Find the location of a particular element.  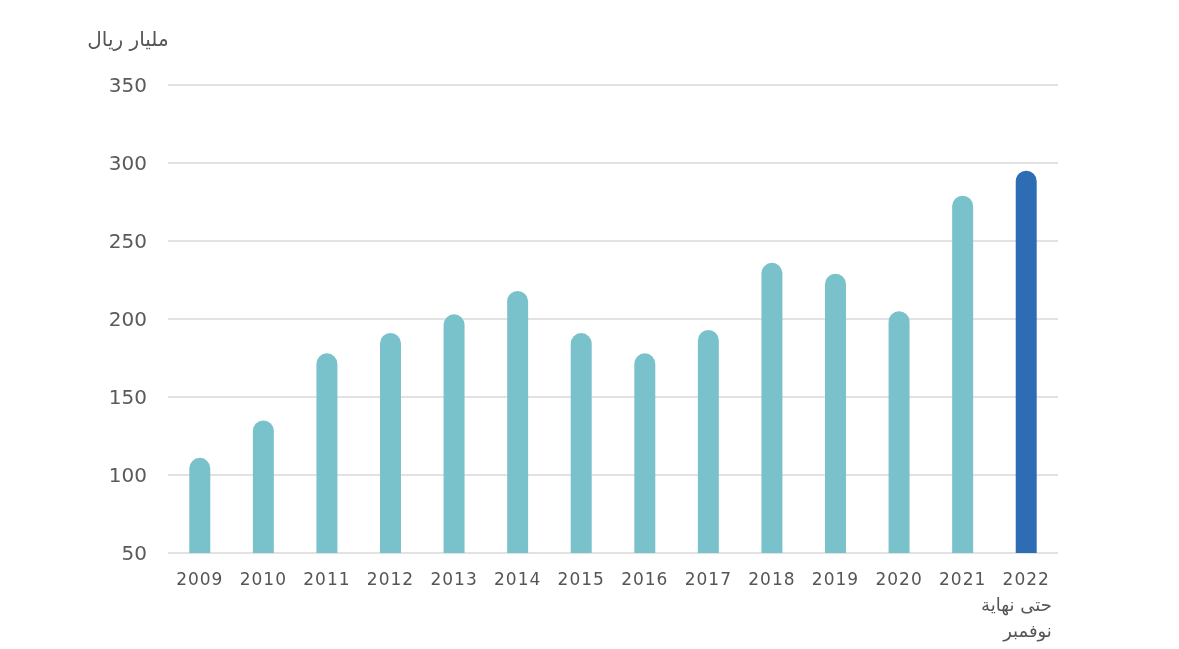

y-tick-label: 50 is located at coordinates (134, 553).